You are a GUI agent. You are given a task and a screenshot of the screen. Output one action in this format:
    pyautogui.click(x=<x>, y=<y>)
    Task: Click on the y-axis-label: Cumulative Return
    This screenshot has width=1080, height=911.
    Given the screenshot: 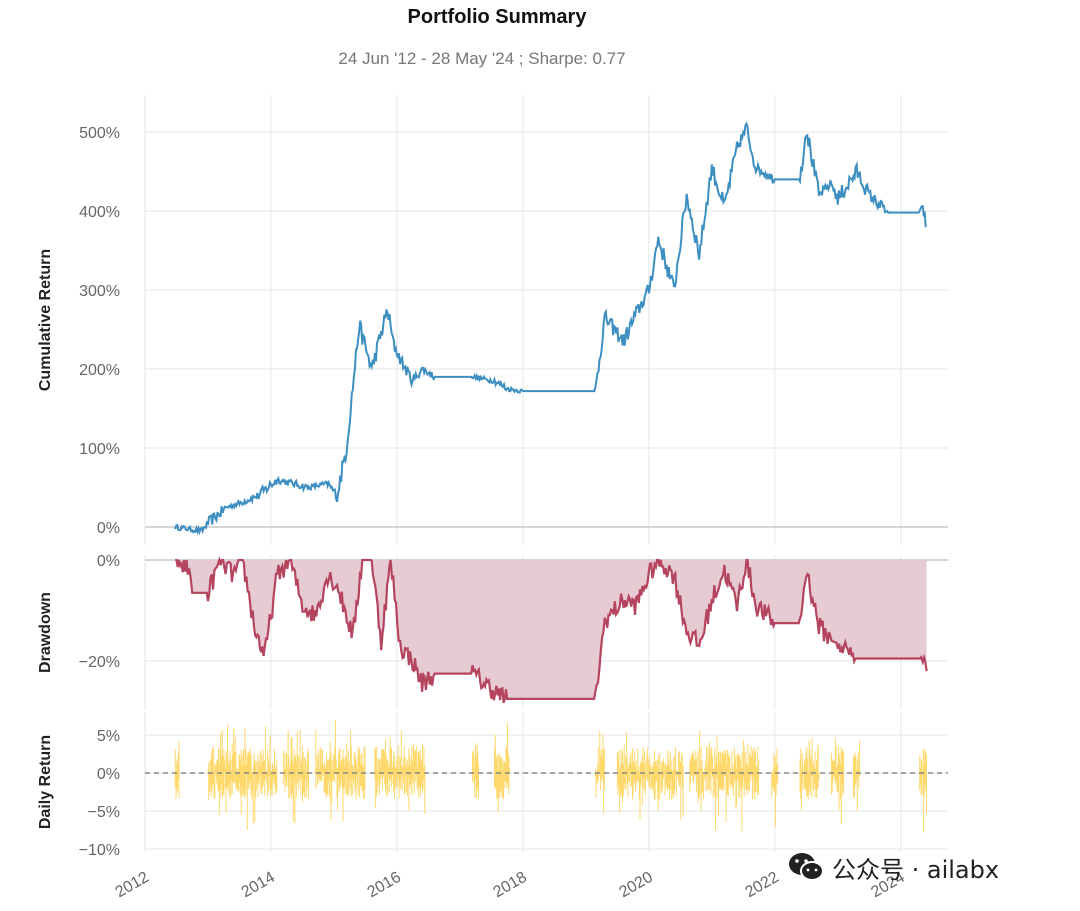 What is the action you would take?
    pyautogui.click(x=45, y=320)
    